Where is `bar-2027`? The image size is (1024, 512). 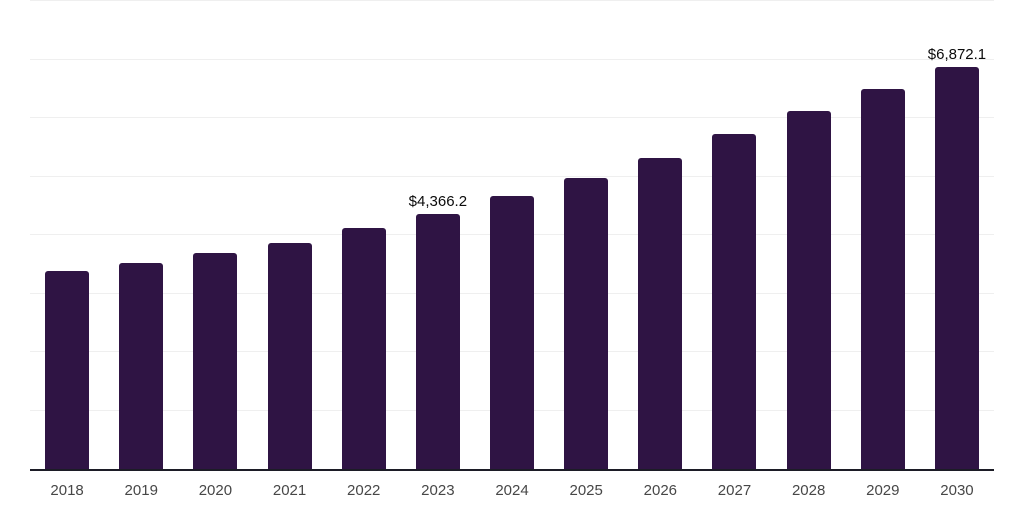 bar-2027 is located at coordinates (734, 301).